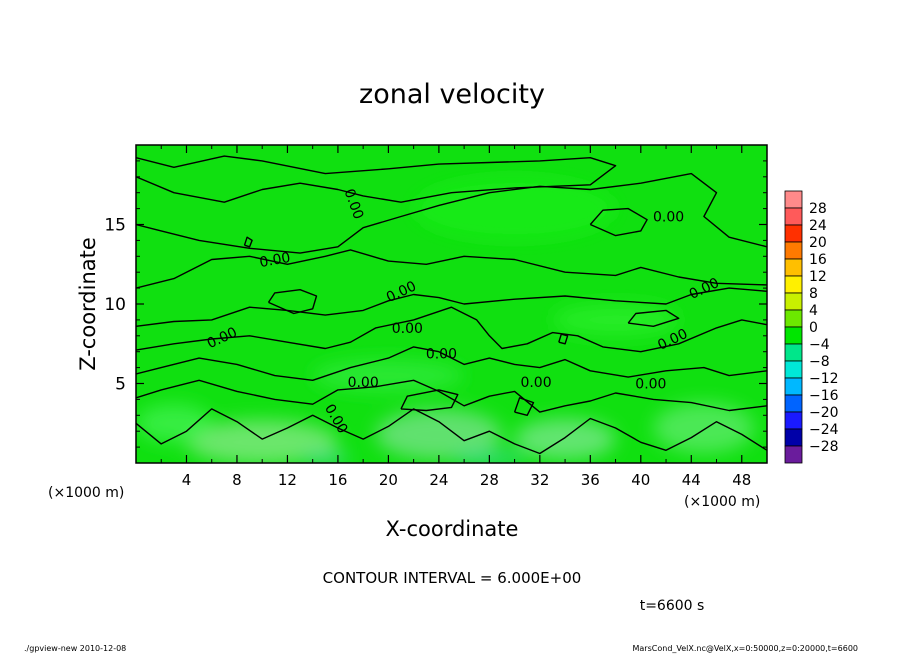 Image resolution: width=904 pixels, height=654 pixels. I want to click on x-tick-label: 8, so click(237, 480).